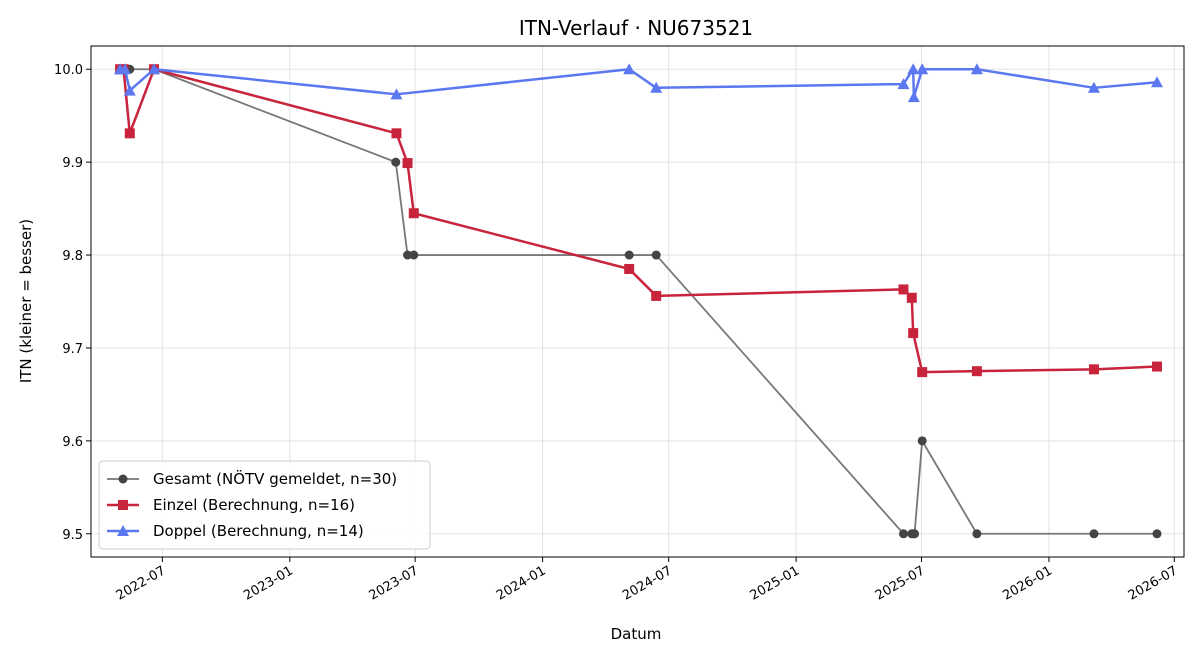 The width and height of the screenshot is (1200, 660). I want to click on series-doppel, so click(638, 83).